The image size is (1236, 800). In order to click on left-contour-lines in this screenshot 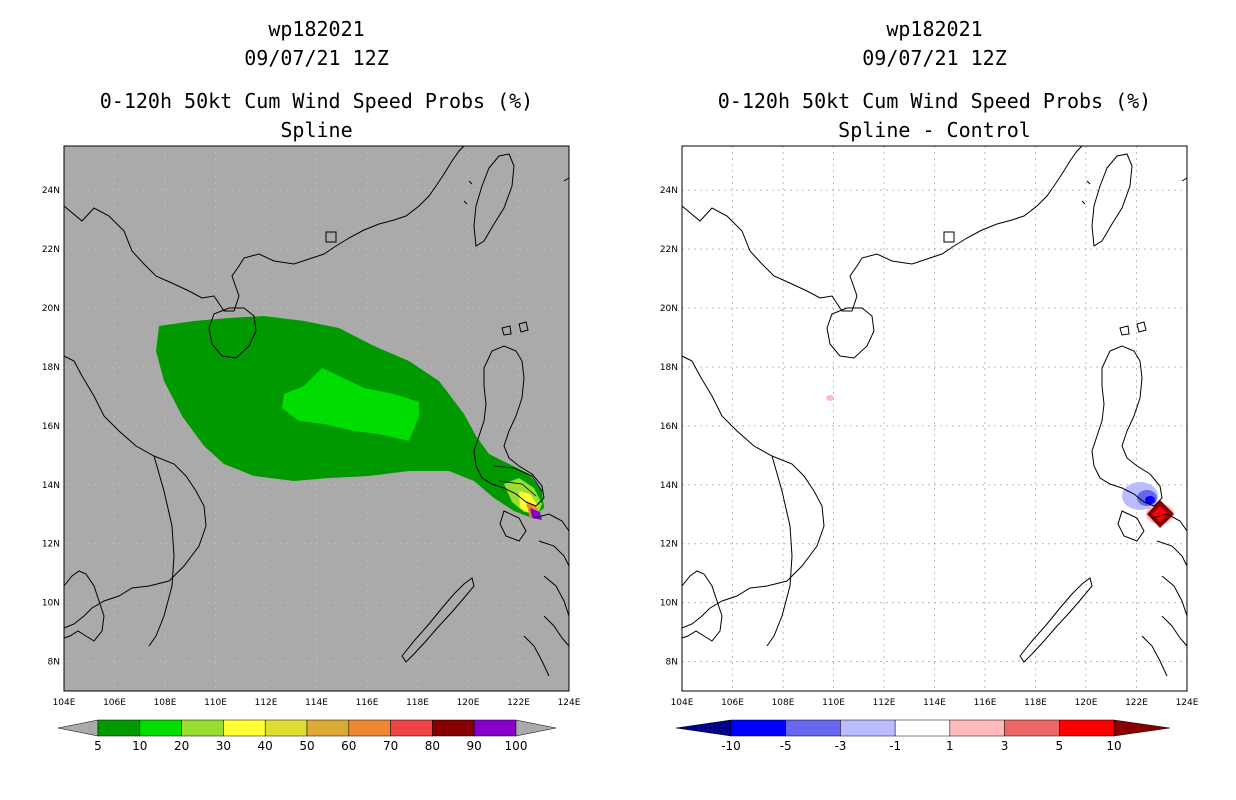, I will do `click(518, 481)`.